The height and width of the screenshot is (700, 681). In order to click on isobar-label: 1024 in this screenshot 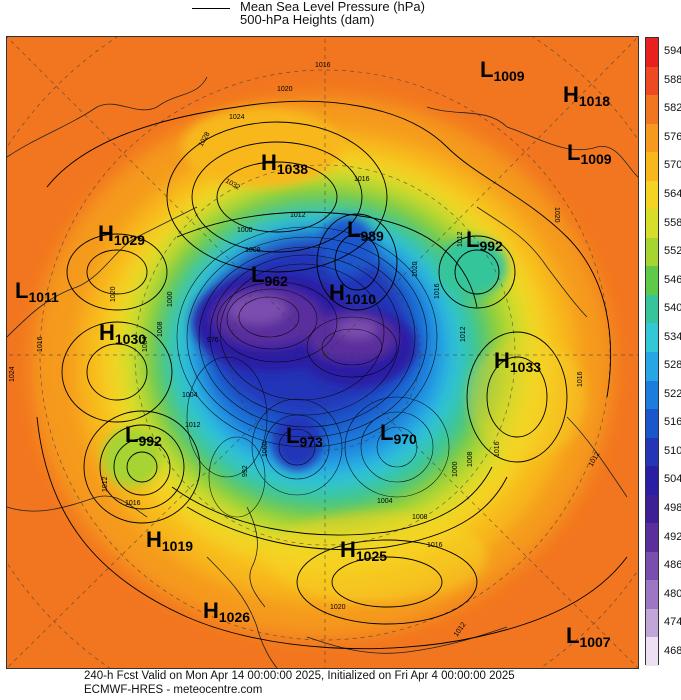, I will do `click(12, 374)`.